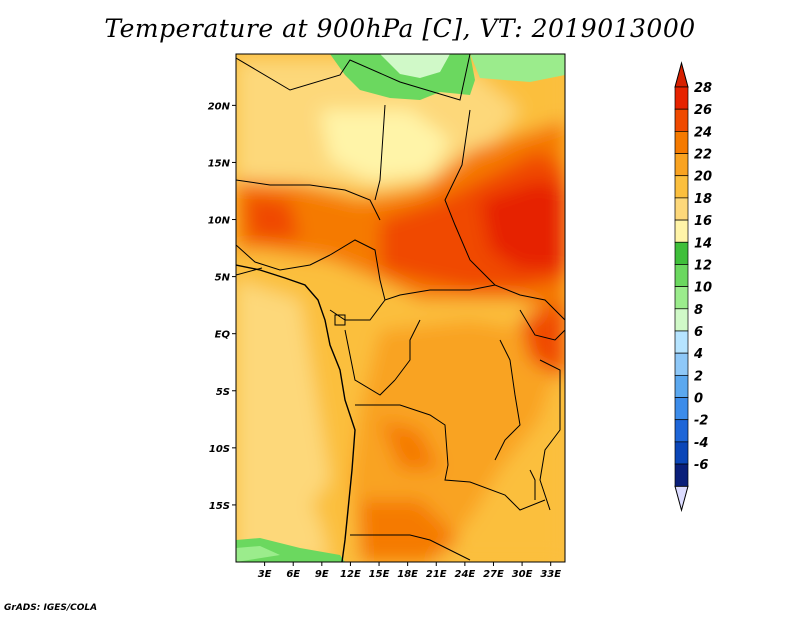 The width and height of the screenshot is (800, 618). What do you see at coordinates (379, 574) in the screenshot?
I see `lon-tick-label: 15E` at bounding box center [379, 574].